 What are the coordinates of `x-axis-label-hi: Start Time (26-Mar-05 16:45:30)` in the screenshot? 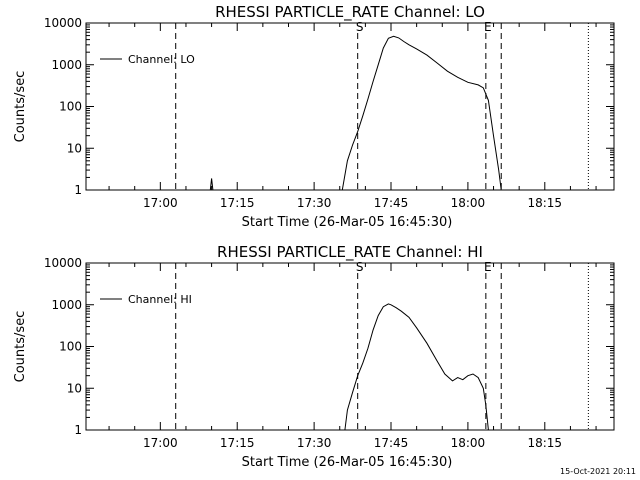 It's located at (347, 462).